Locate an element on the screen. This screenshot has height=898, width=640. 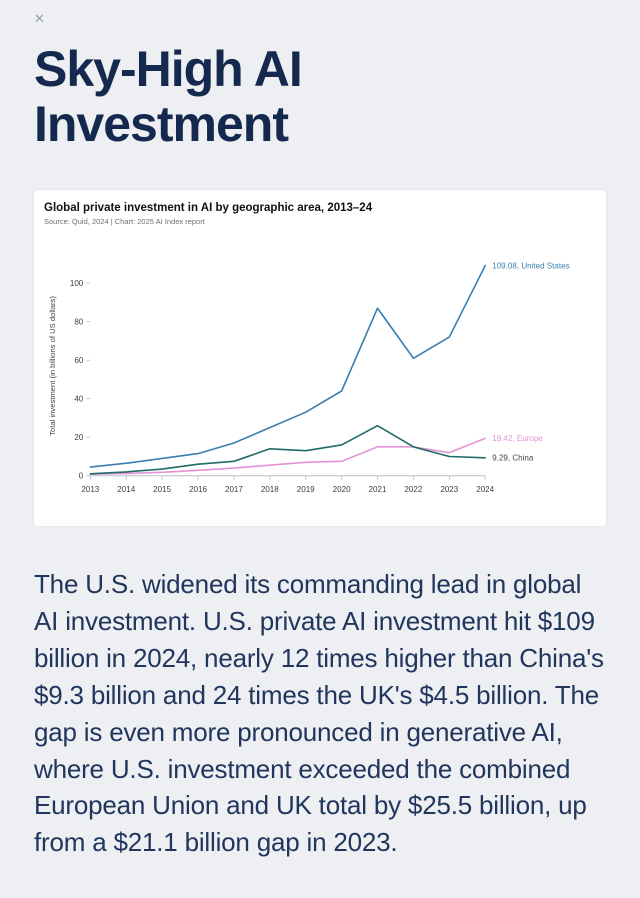
series-end-label-europe: 19.42, Europe is located at coordinates (517, 438).